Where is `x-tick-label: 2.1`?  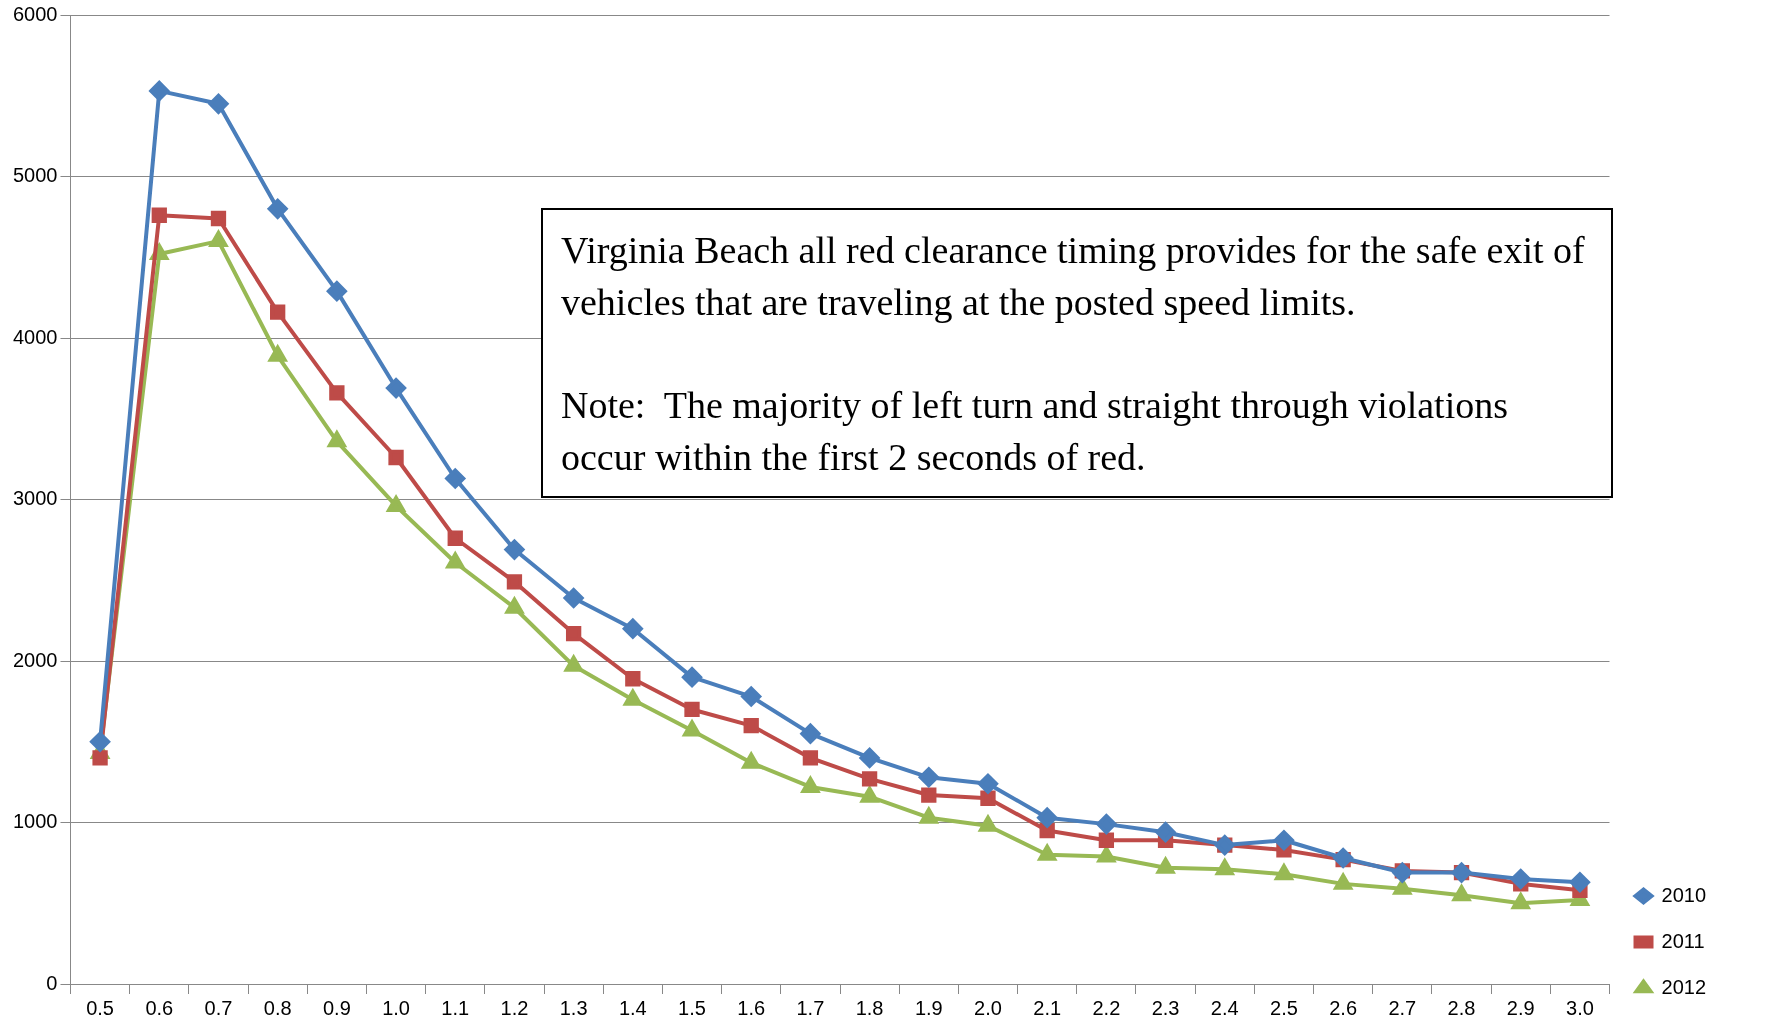 x-tick-label: 2.1 is located at coordinates (1047, 1007).